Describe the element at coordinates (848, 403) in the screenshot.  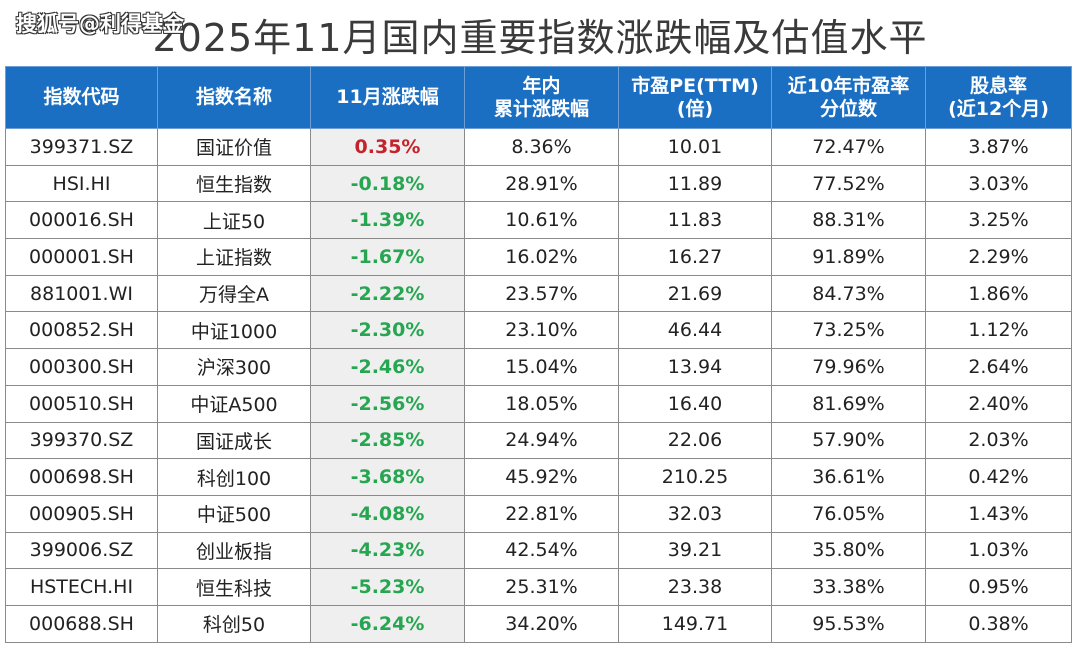
I see `cell-pe-percentile: 81.69%` at that location.